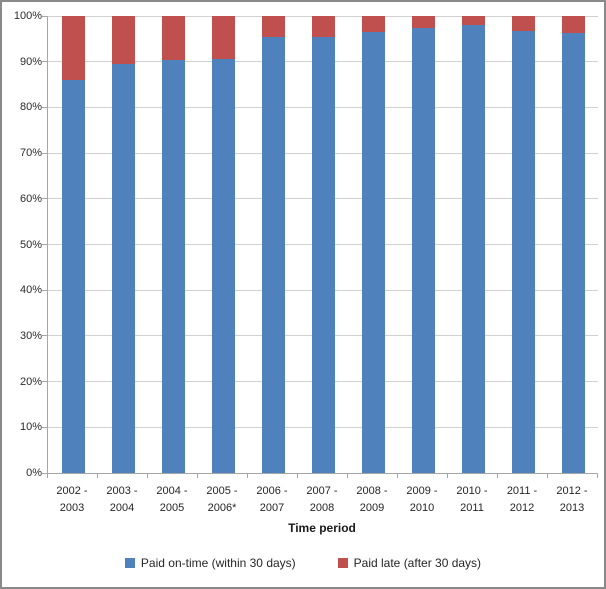  What do you see at coordinates (30, 381) in the screenshot?
I see `y-axis-label-20%: 20%` at bounding box center [30, 381].